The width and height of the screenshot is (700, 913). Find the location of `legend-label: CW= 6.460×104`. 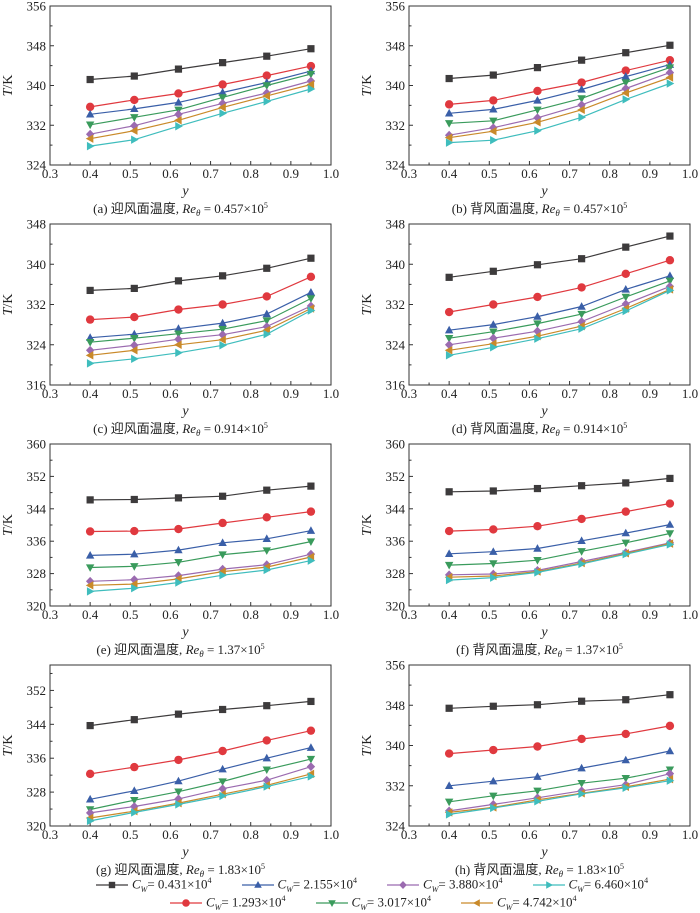

legend-label: CW= 6.460×104 is located at coordinates (608, 885).